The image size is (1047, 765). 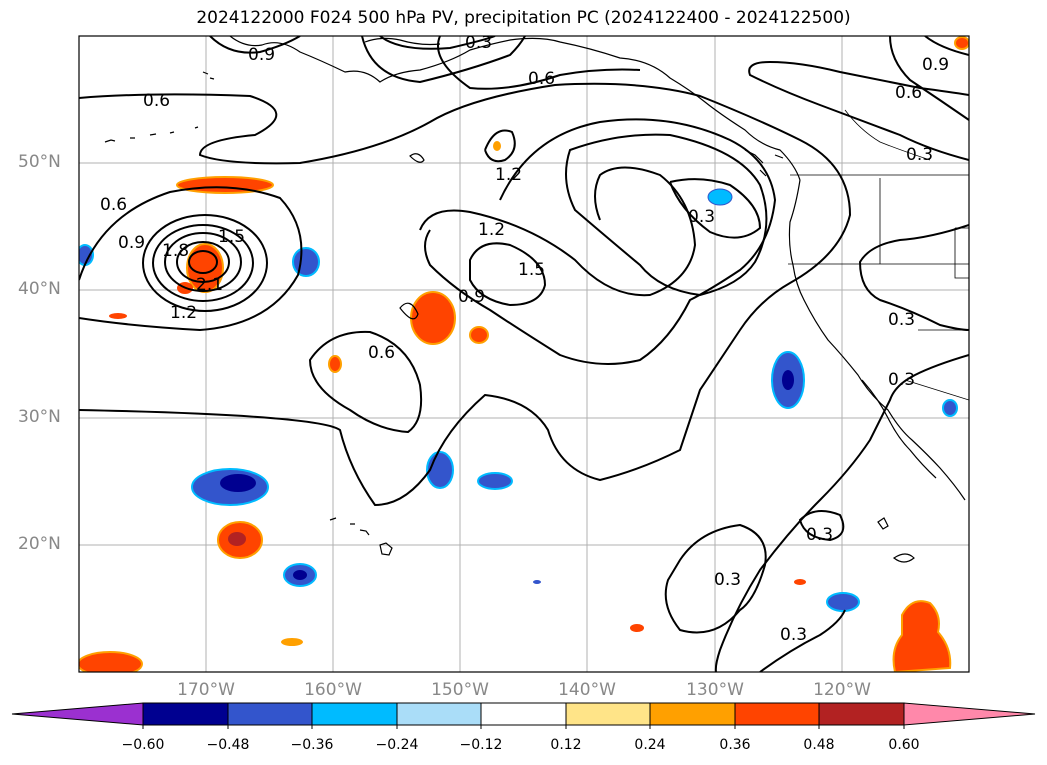 What do you see at coordinates (735, 745) in the screenshot?
I see `colorbar-tick-label: 0.36` at bounding box center [735, 745].